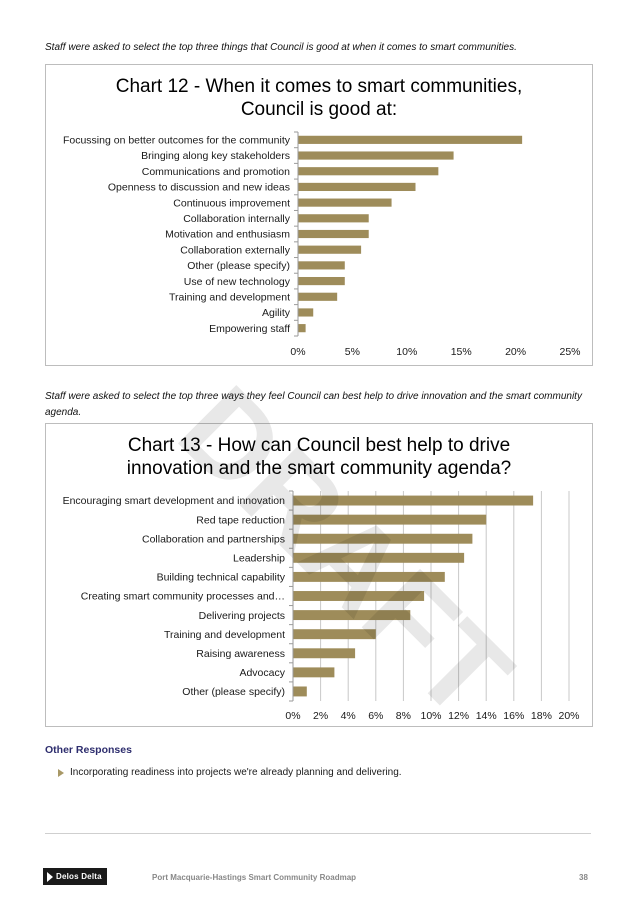  I want to click on category-label: Collaboration and partnerships, so click(213, 539).